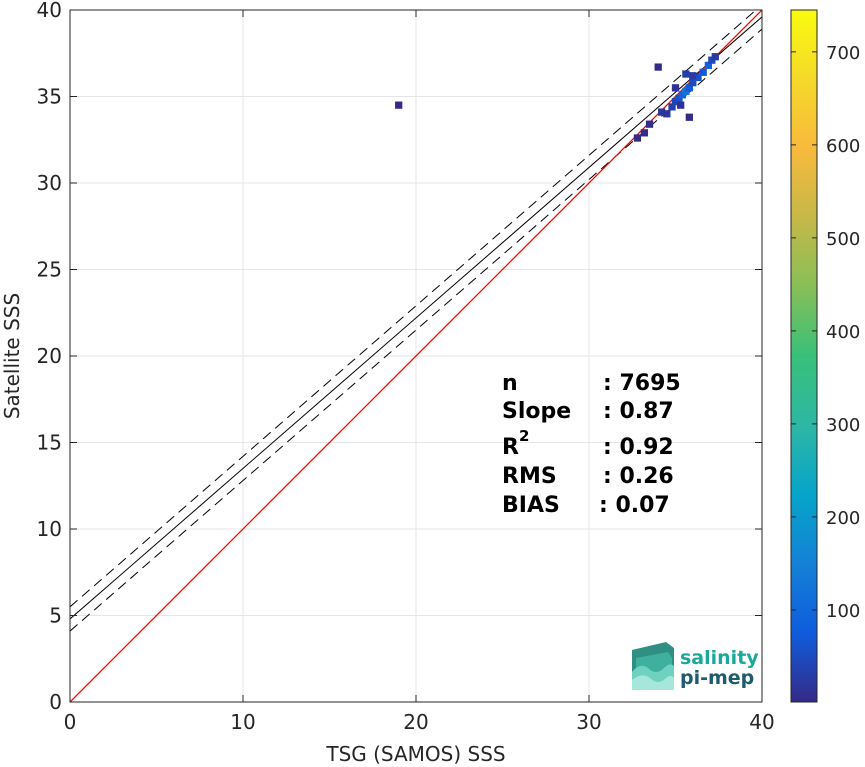 The height and width of the screenshot is (767, 865). Describe the element at coordinates (531, 505) in the screenshot. I see `stat-bias-label: BIAS` at that location.